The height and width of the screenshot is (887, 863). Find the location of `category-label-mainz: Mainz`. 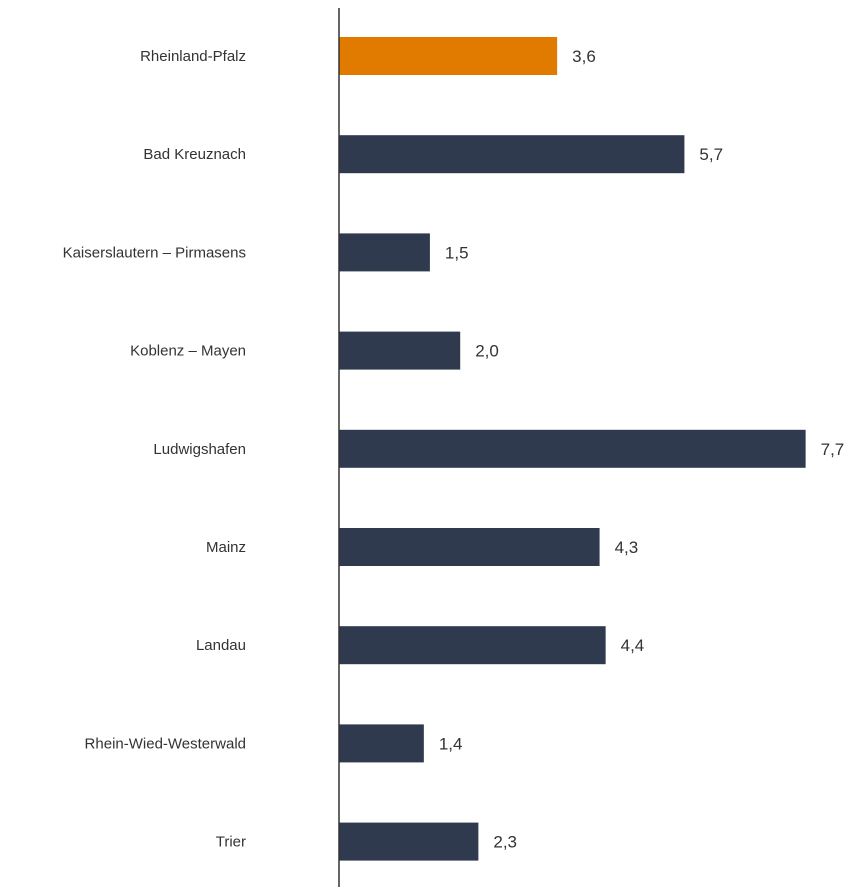

category-label-mainz: Mainz is located at coordinates (226, 547).